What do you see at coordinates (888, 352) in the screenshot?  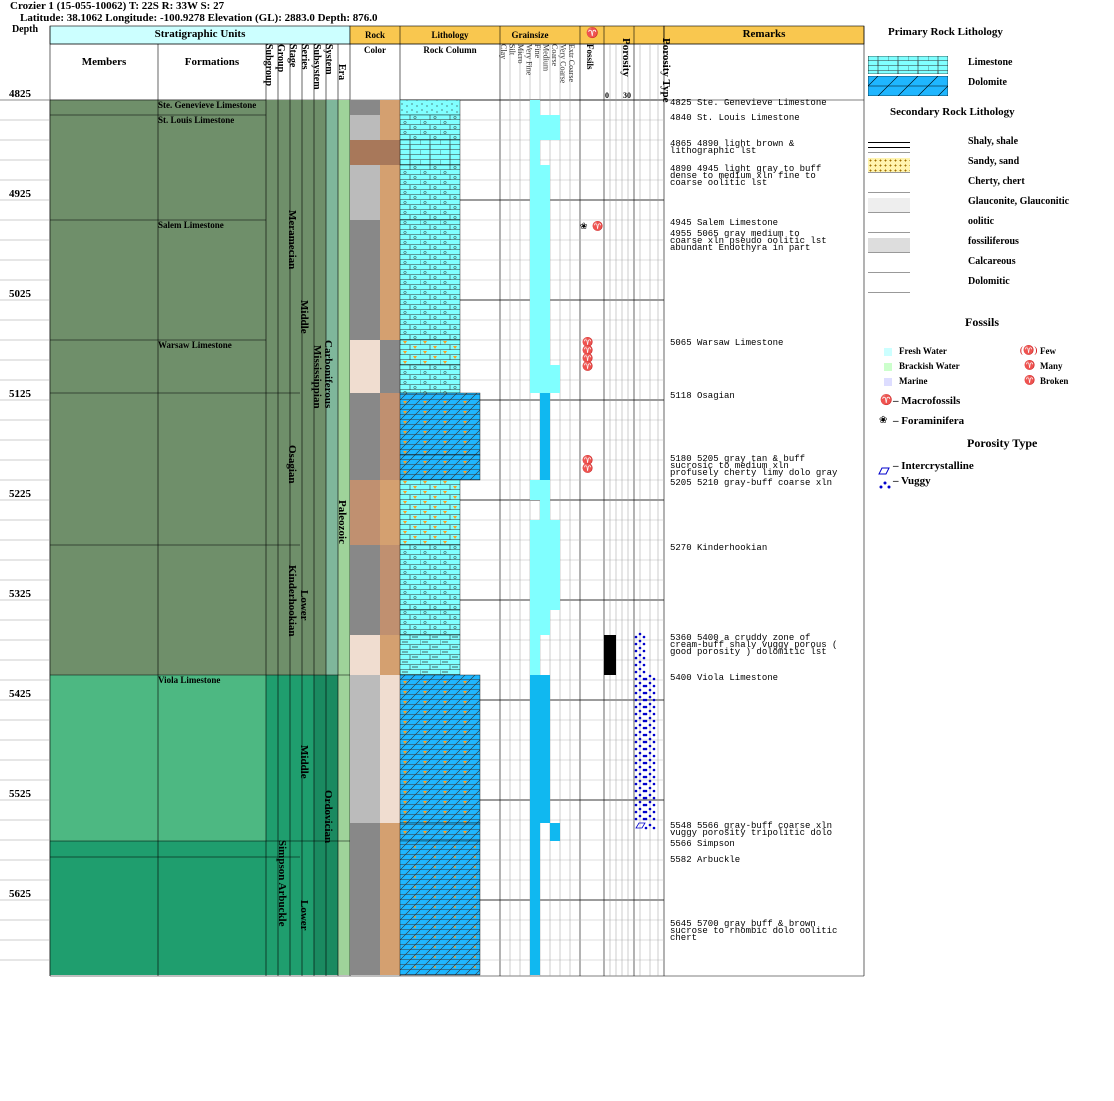 I see `fresh-water-swatch` at bounding box center [888, 352].